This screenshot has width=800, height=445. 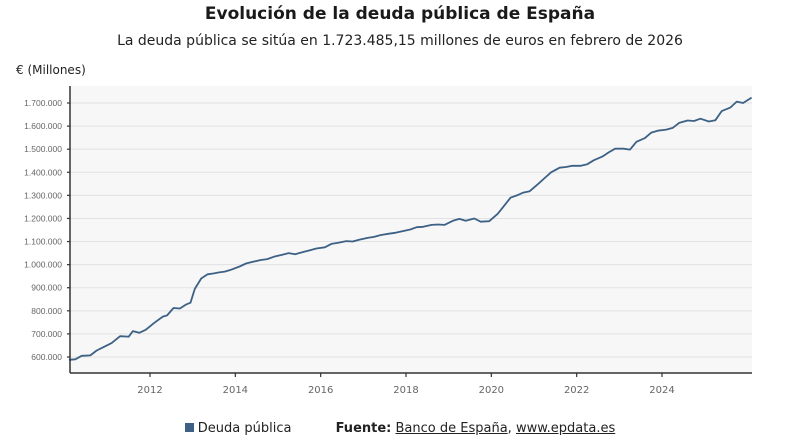 What do you see at coordinates (43, 149) in the screenshot?
I see `y-tick-label: 1.500.000` at bounding box center [43, 149].